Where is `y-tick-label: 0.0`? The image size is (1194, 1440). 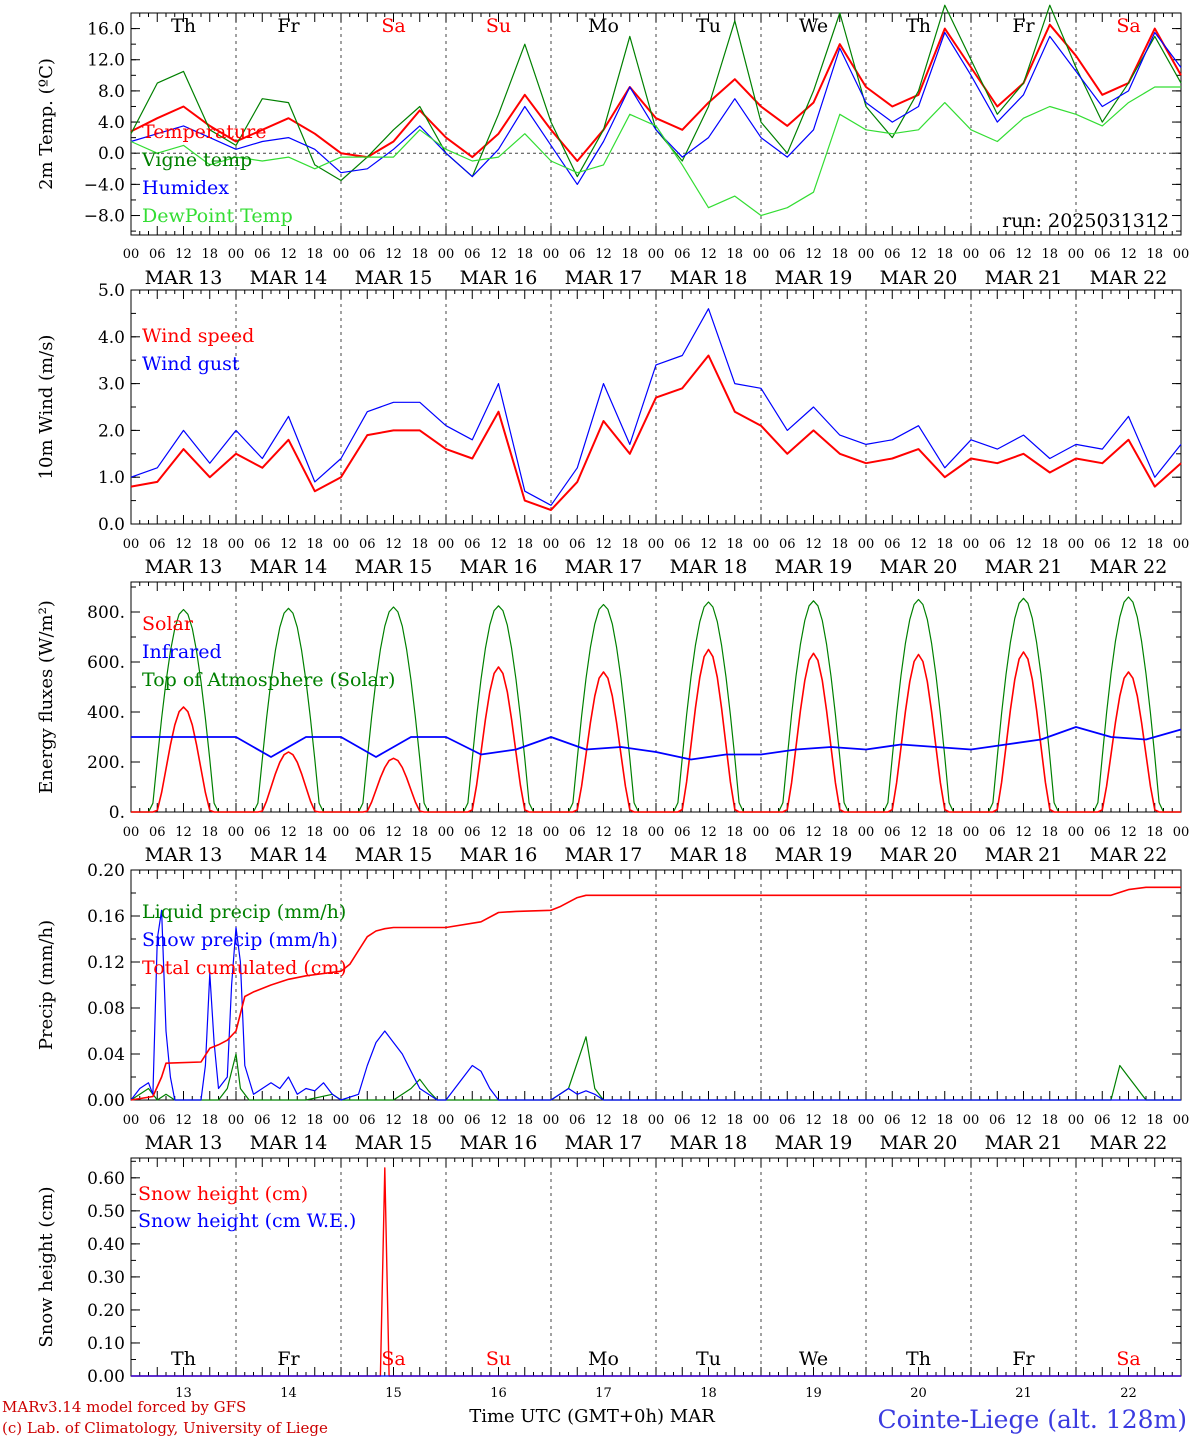 y-tick-label: 0.0 is located at coordinates (111, 154).